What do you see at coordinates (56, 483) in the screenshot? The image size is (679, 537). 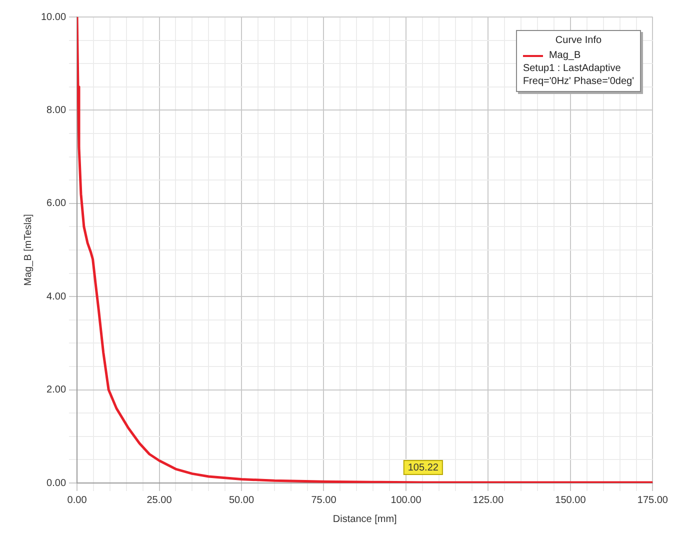 I see `y-tick-label: 0.00` at bounding box center [56, 483].